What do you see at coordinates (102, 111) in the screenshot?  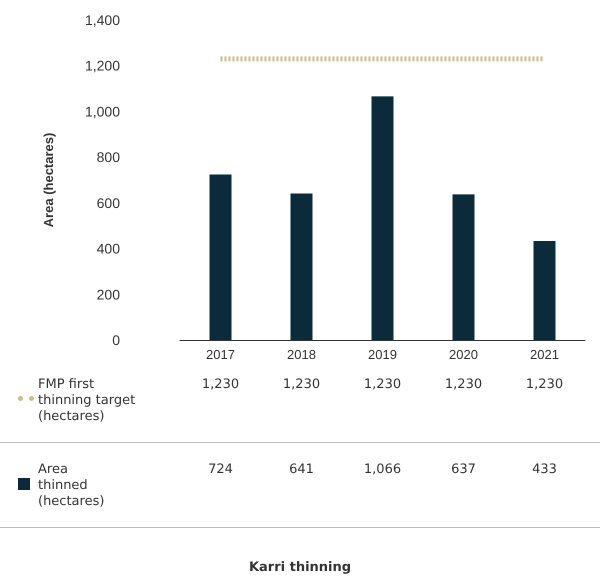 I see `y-tick-label: 1,000` at bounding box center [102, 111].